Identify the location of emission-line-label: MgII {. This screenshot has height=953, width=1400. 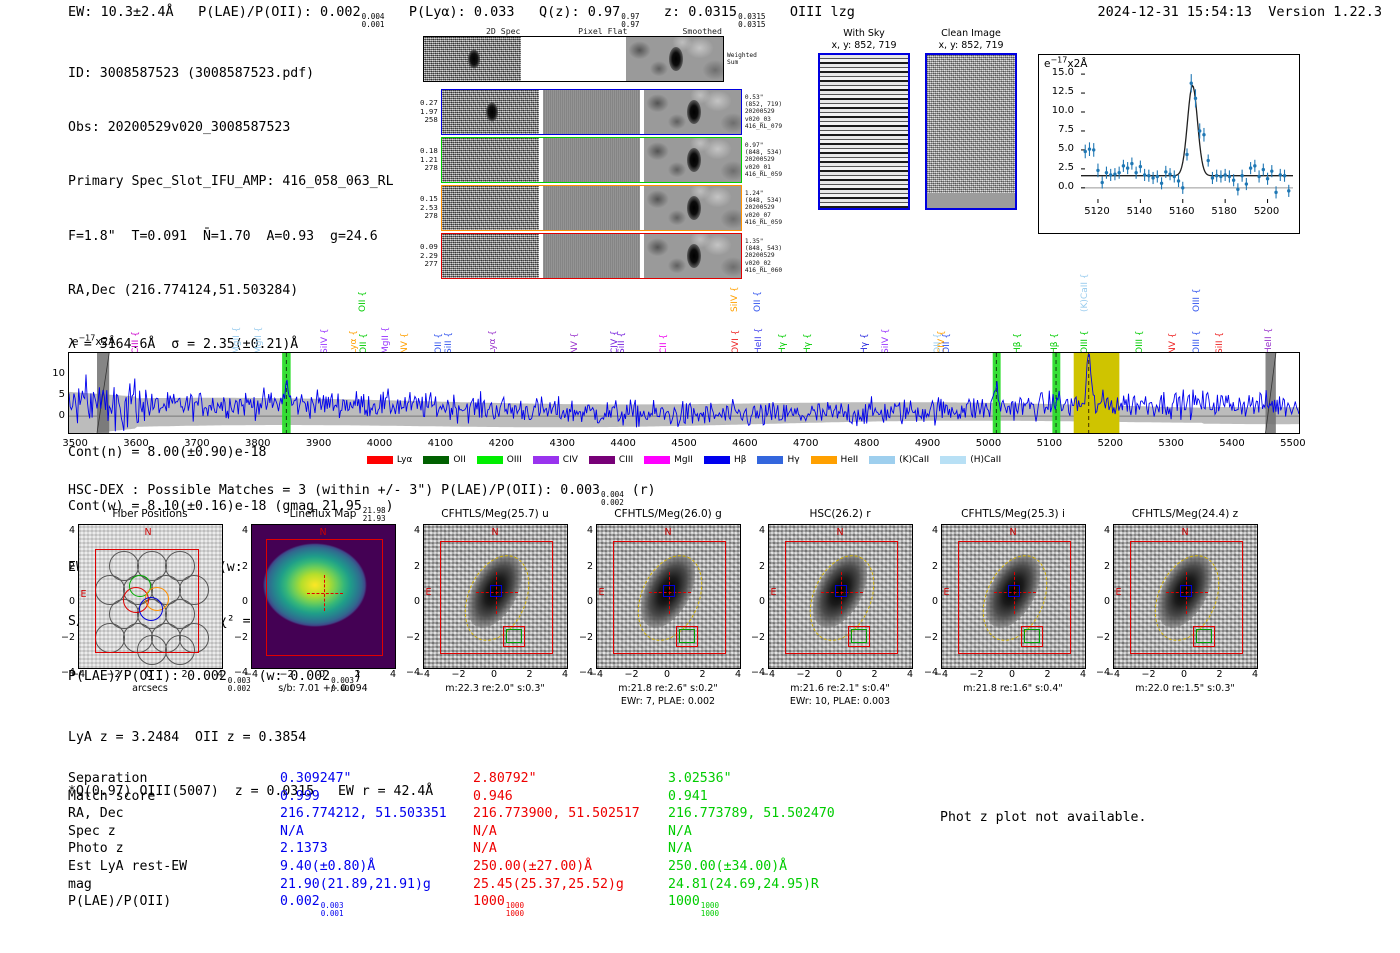
(236, 340).